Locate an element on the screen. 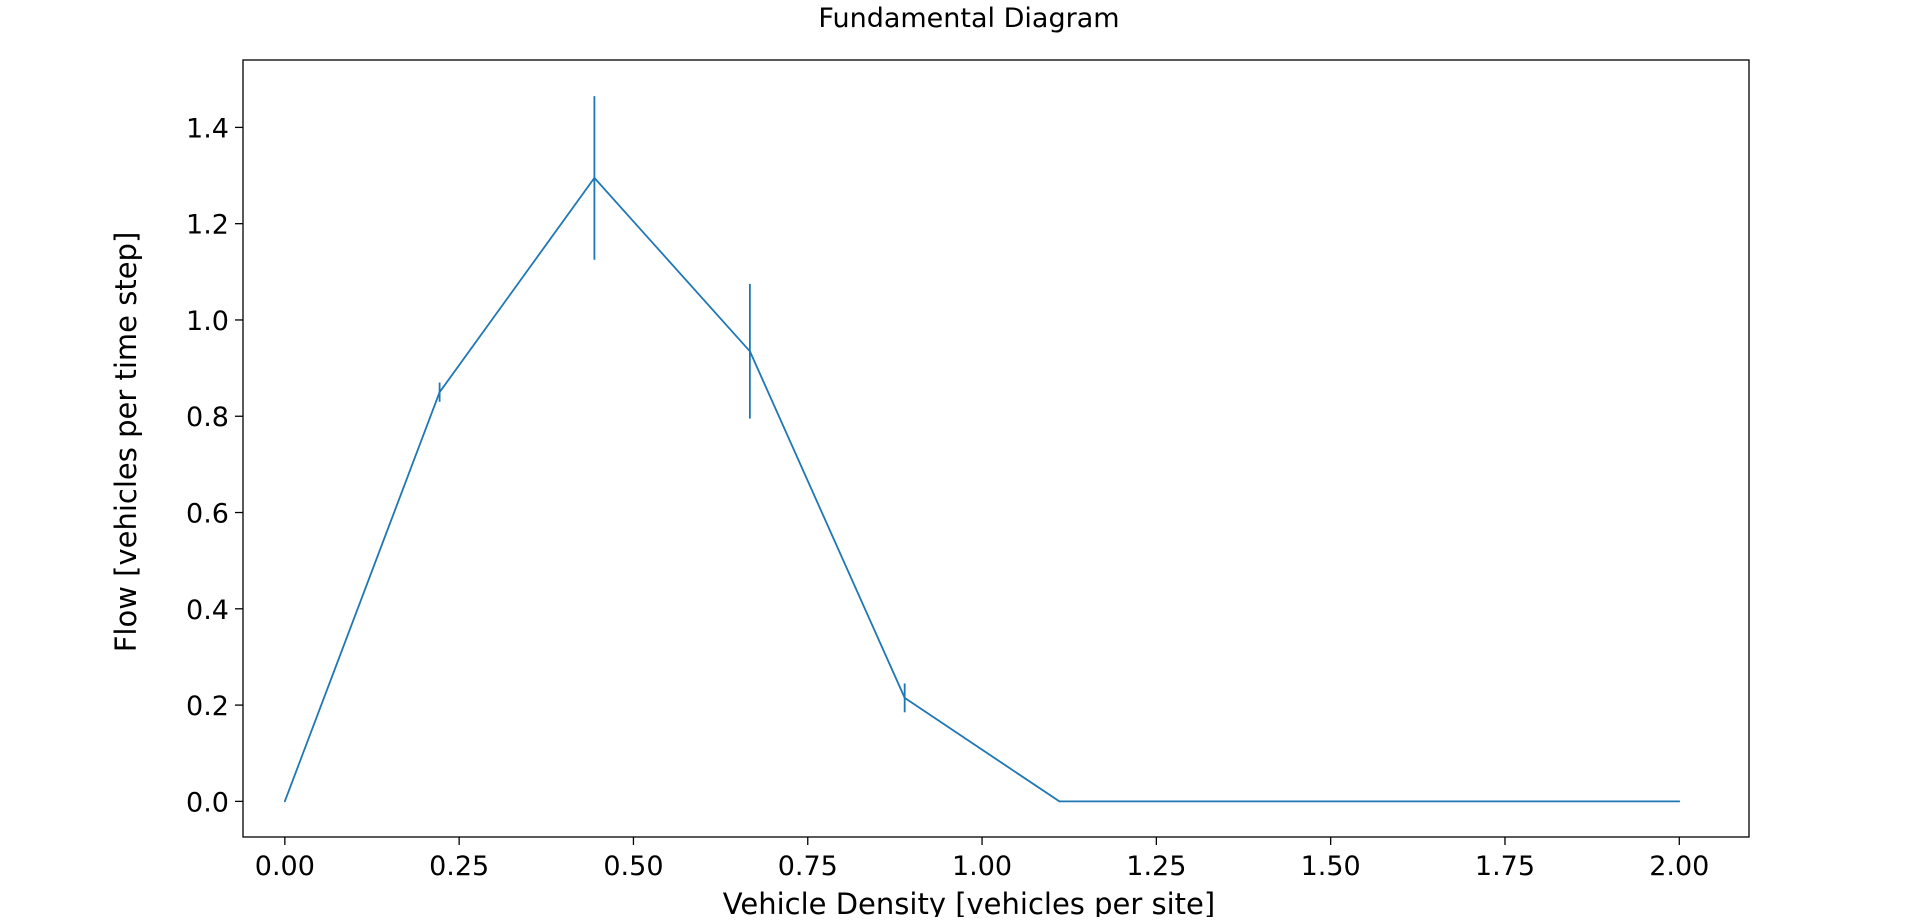 Image resolution: width=1914 pixels, height=921 pixels. y-tick-label: 1.0 is located at coordinates (207, 321).